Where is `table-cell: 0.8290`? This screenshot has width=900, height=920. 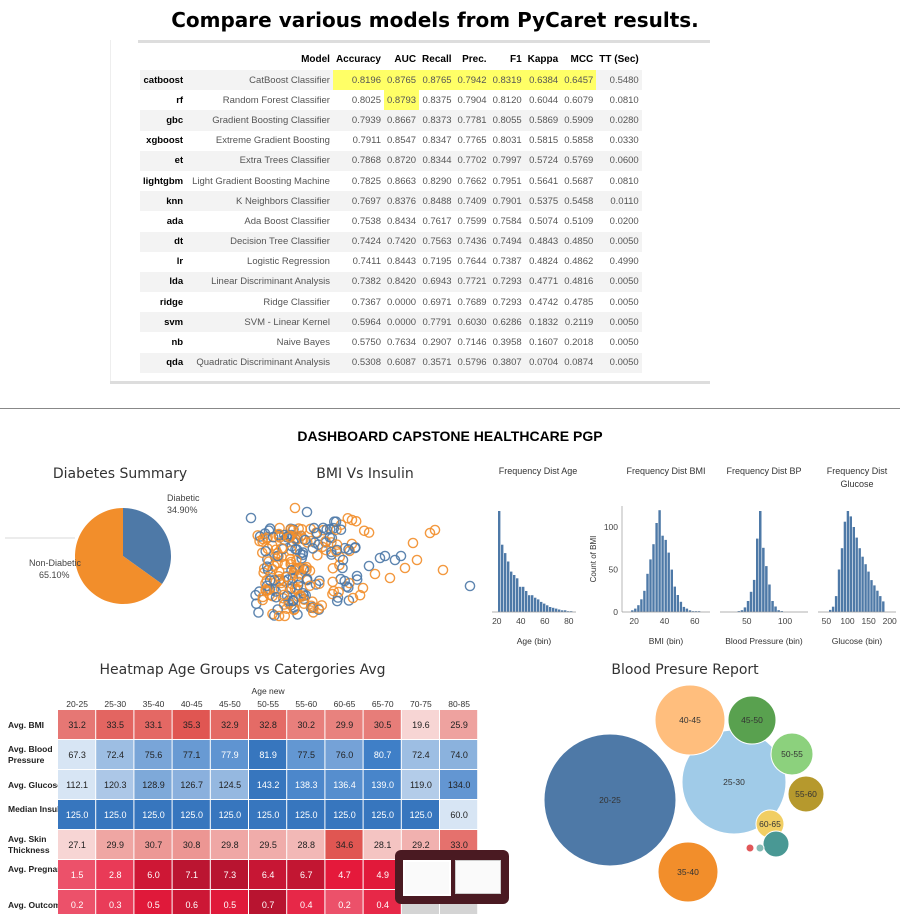 table-cell: 0.8290 is located at coordinates (437, 181).